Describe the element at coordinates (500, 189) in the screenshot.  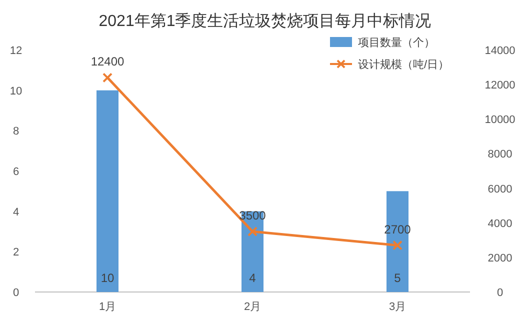
I see `y2-tick-label: 6000` at that location.